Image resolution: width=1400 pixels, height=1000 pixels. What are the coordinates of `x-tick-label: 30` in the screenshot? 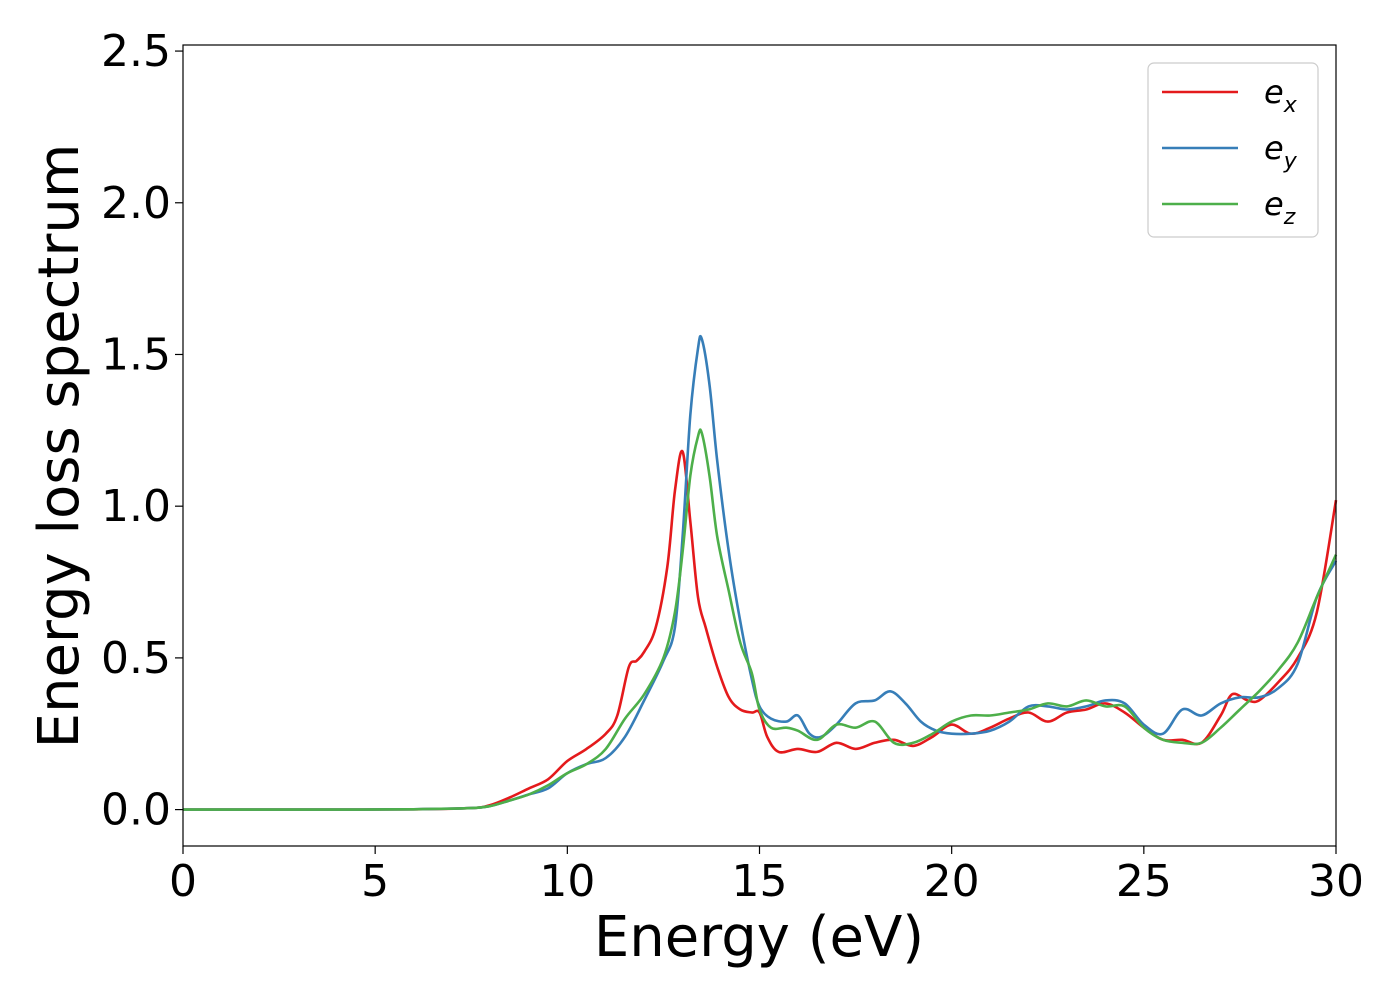 It's located at (1336, 881).